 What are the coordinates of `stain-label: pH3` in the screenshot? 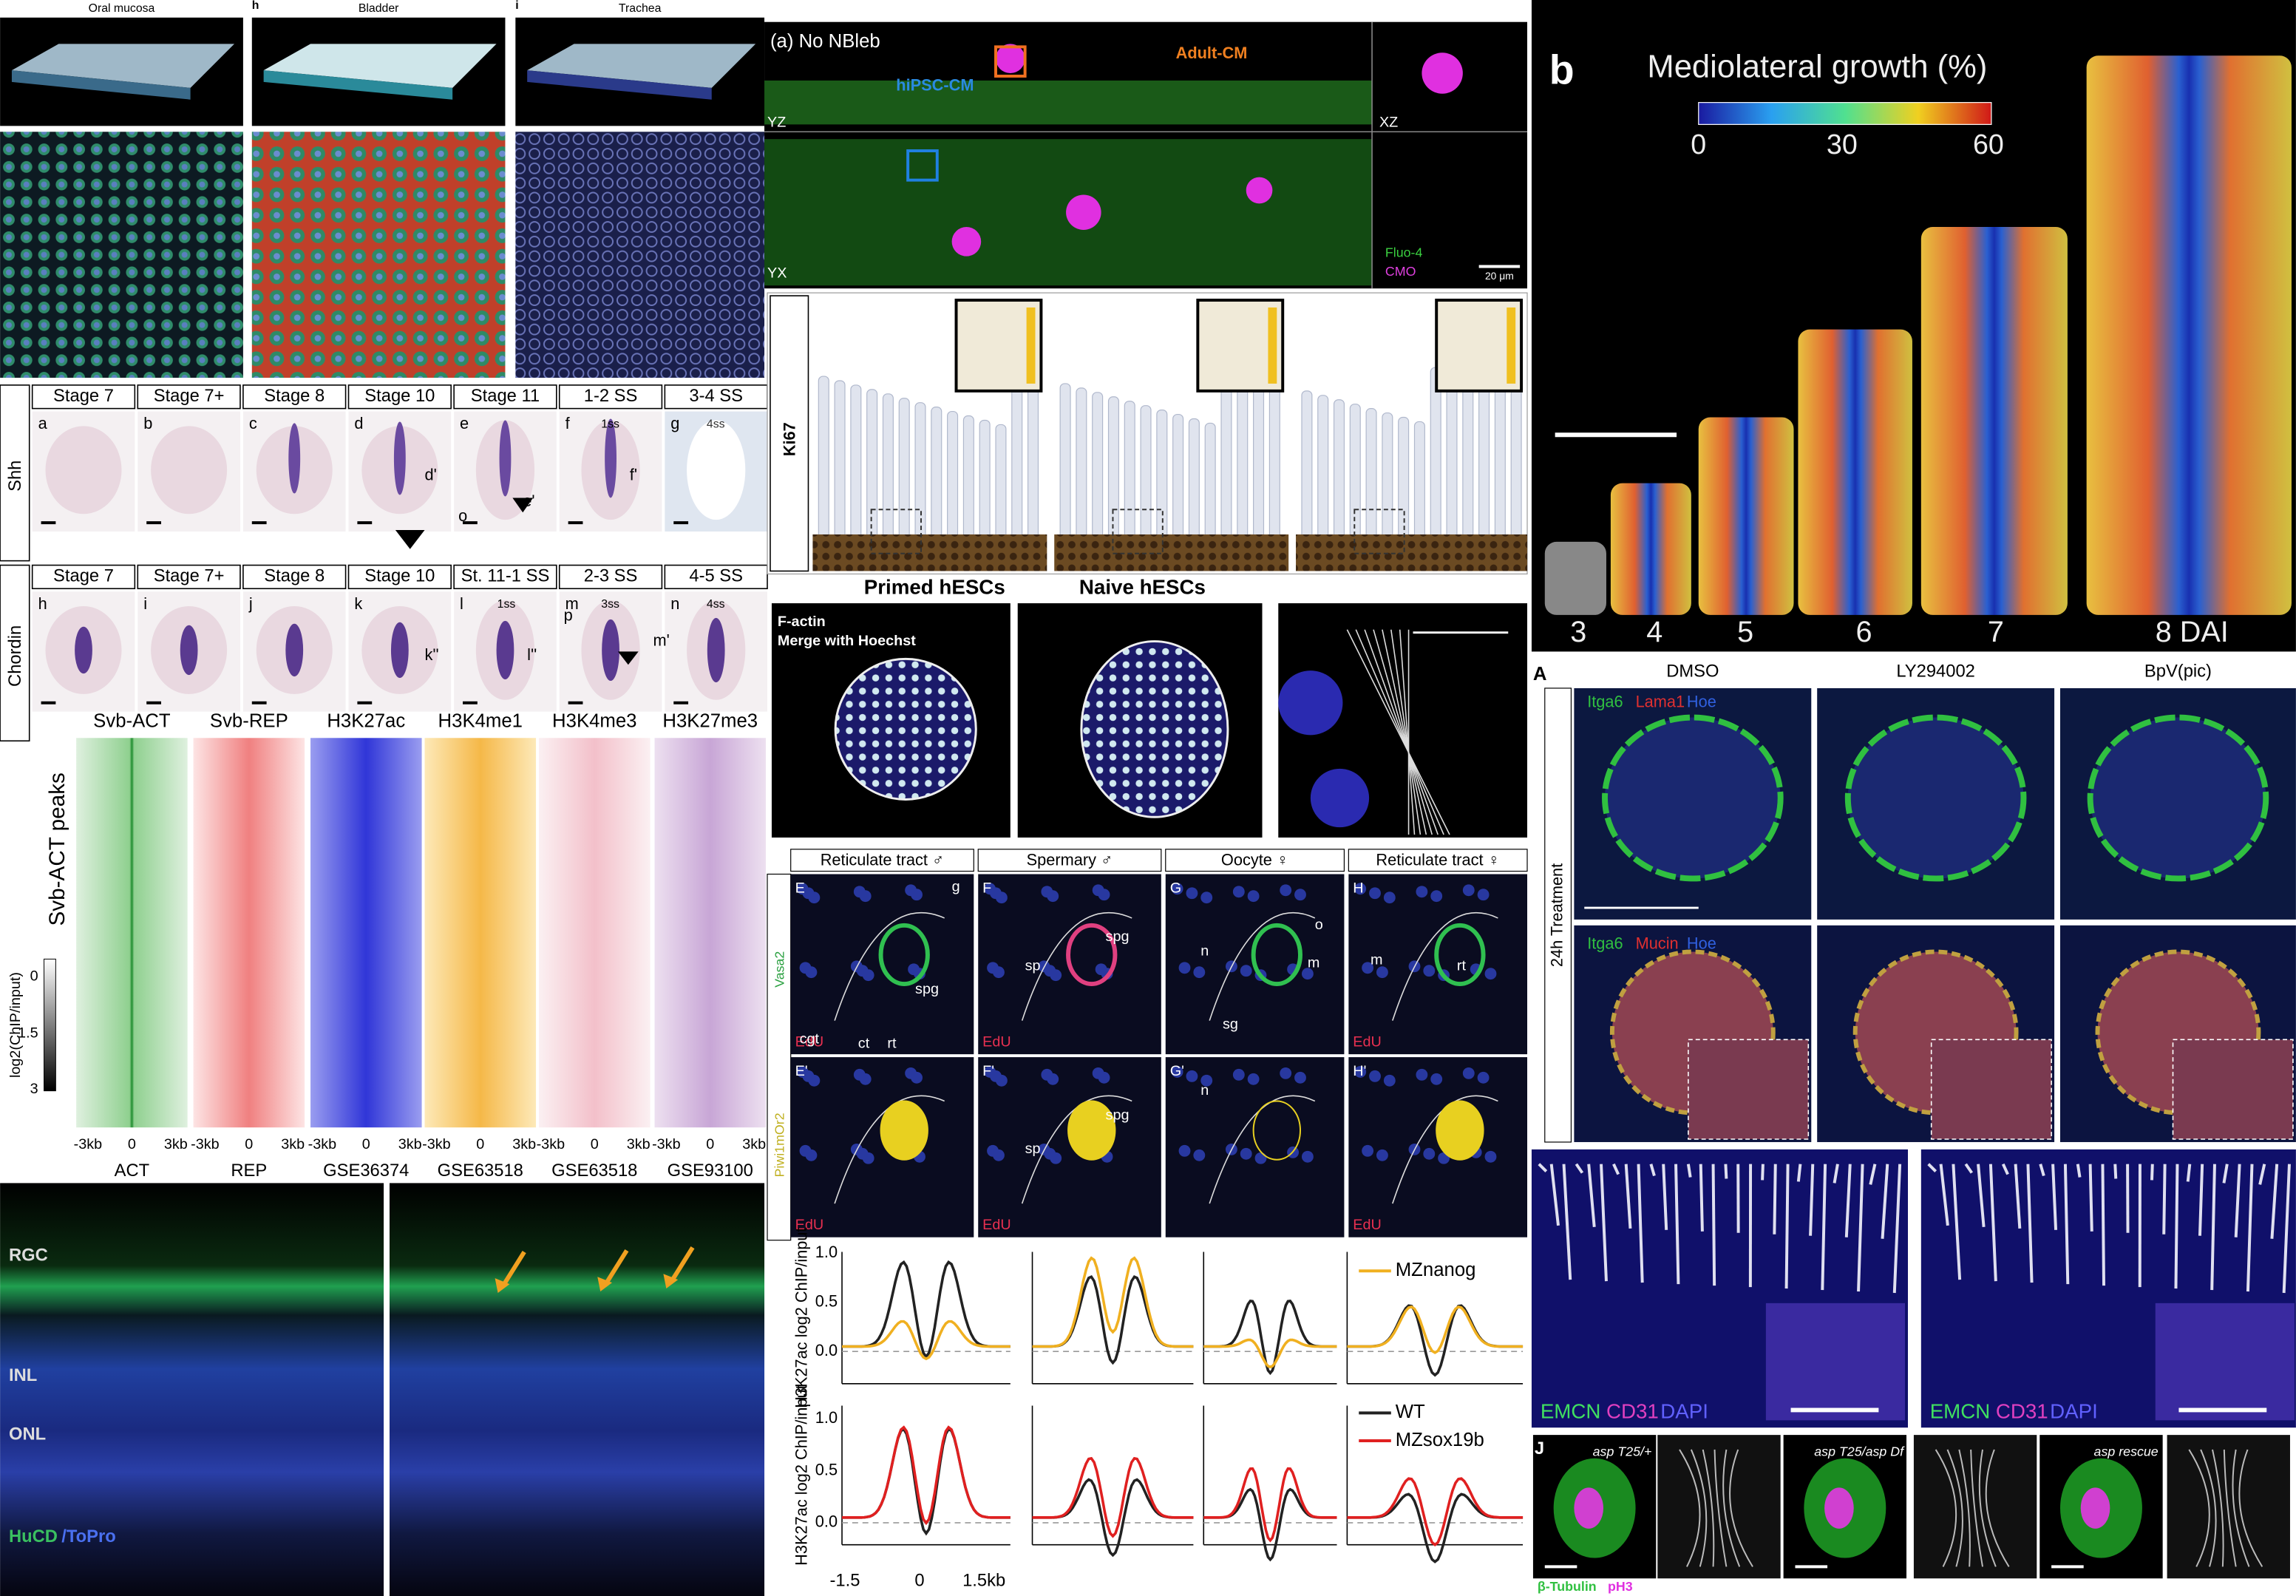 It's located at (1620, 1587).